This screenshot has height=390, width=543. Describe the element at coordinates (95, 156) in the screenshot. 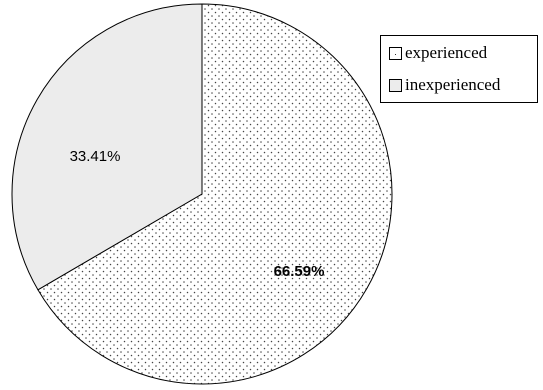

I see `data-label-inexperienced: 33.41%` at that location.